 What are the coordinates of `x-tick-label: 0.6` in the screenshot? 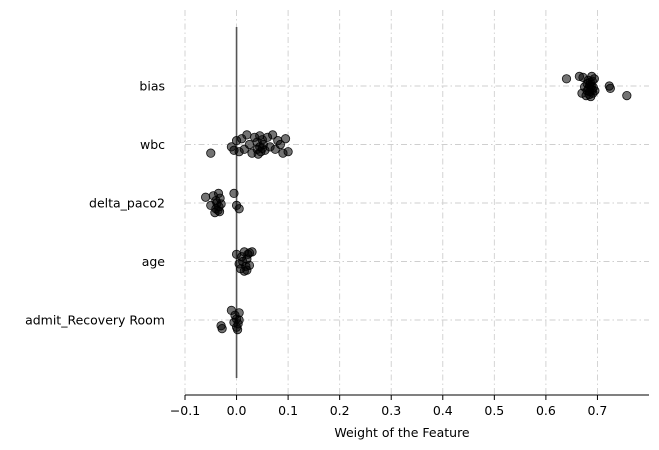 It's located at (546, 410).